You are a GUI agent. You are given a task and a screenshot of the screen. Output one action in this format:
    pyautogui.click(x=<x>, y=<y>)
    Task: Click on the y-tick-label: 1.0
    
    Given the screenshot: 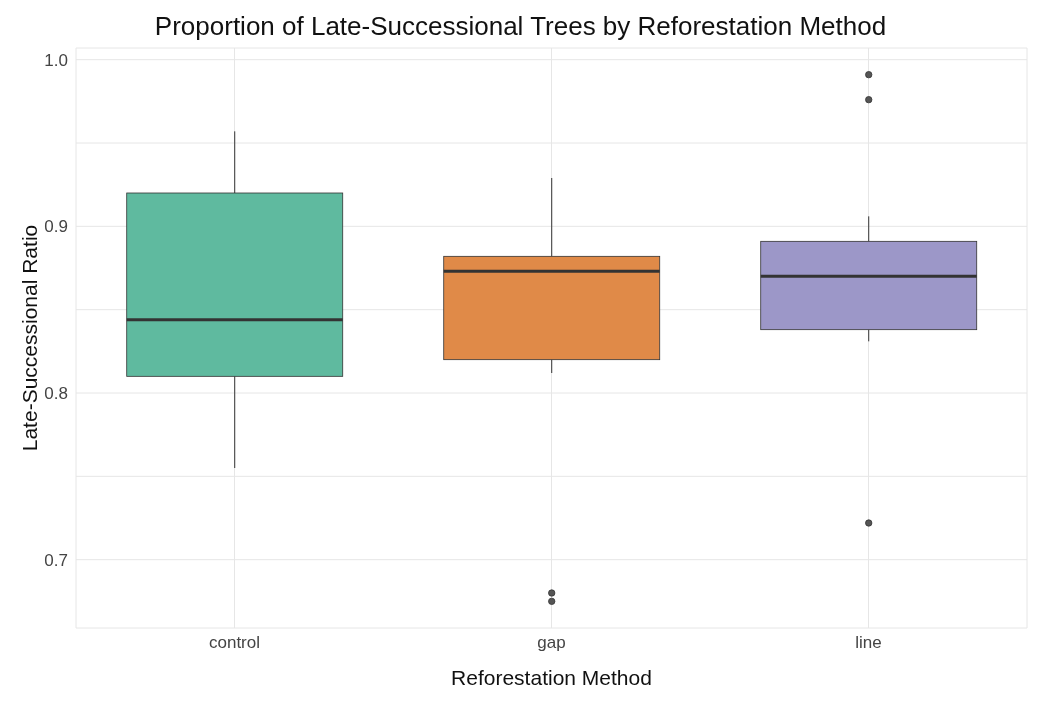 What is the action you would take?
    pyautogui.click(x=56, y=60)
    